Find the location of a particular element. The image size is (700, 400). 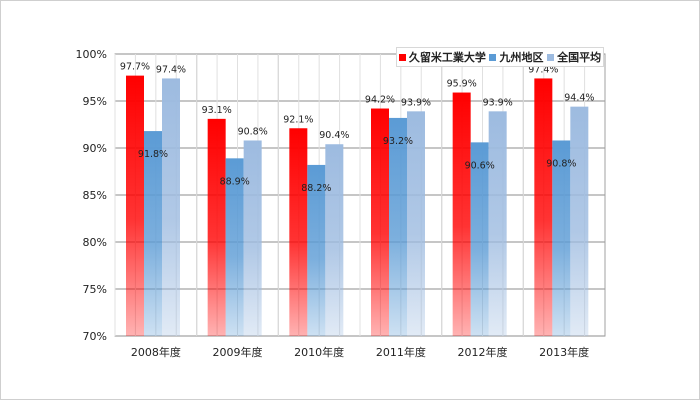

y-tick-label: 100% is located at coordinates (91, 54).